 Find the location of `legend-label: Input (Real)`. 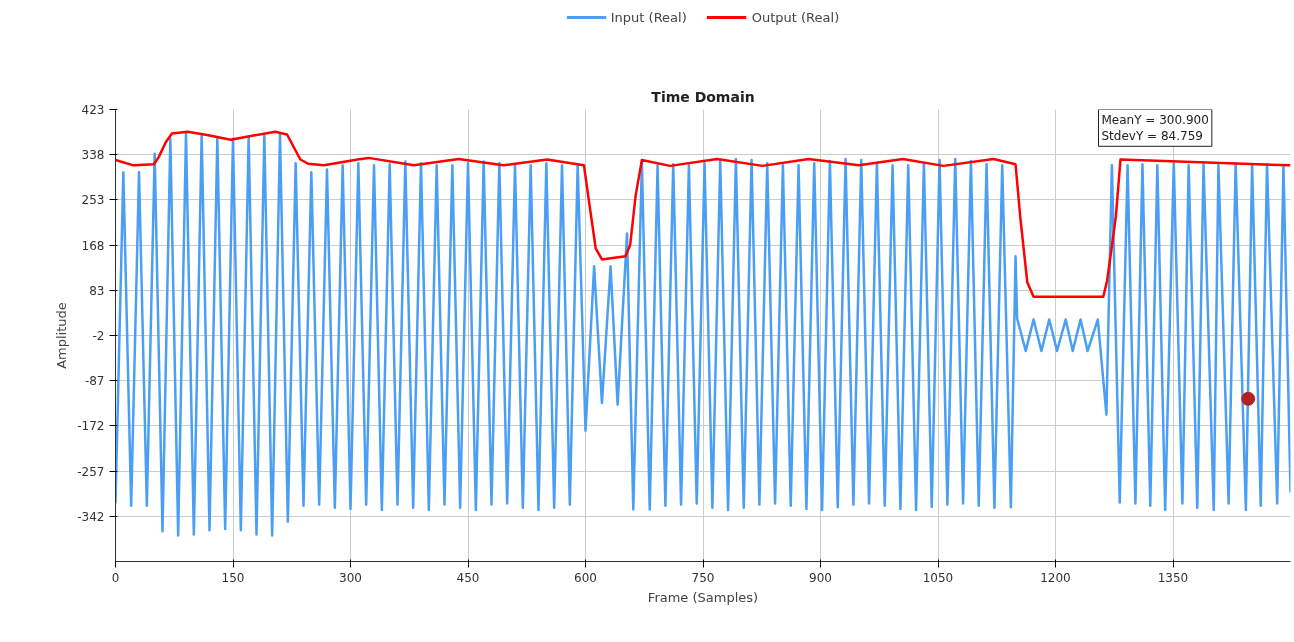

legend-label: Input (Real) is located at coordinates (648, 17).